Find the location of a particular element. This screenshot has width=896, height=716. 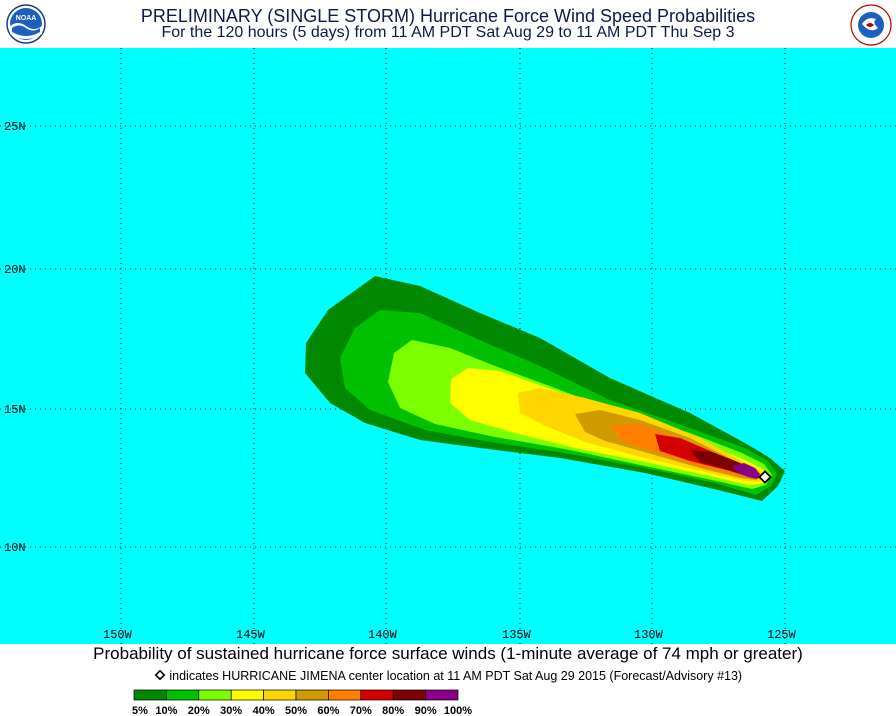

lat-label: 20N is located at coordinates (15, 270).